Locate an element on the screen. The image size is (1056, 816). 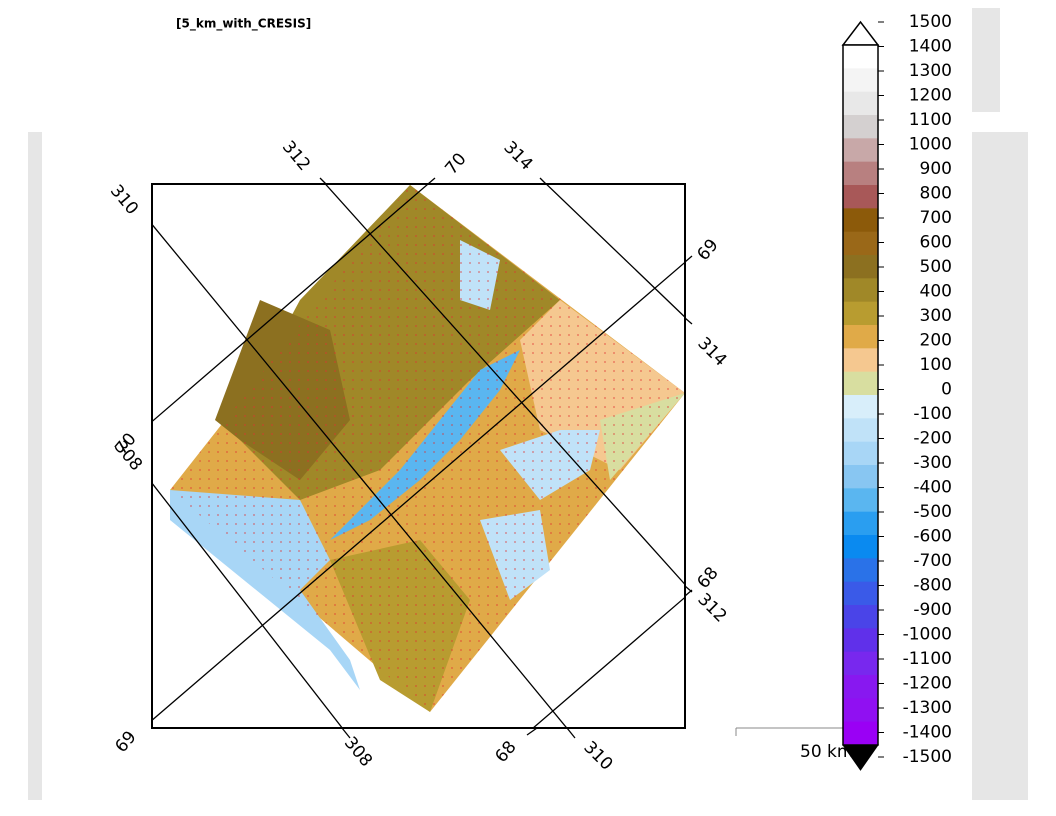
colorbar-label: 900 is located at coordinates (936, 169).